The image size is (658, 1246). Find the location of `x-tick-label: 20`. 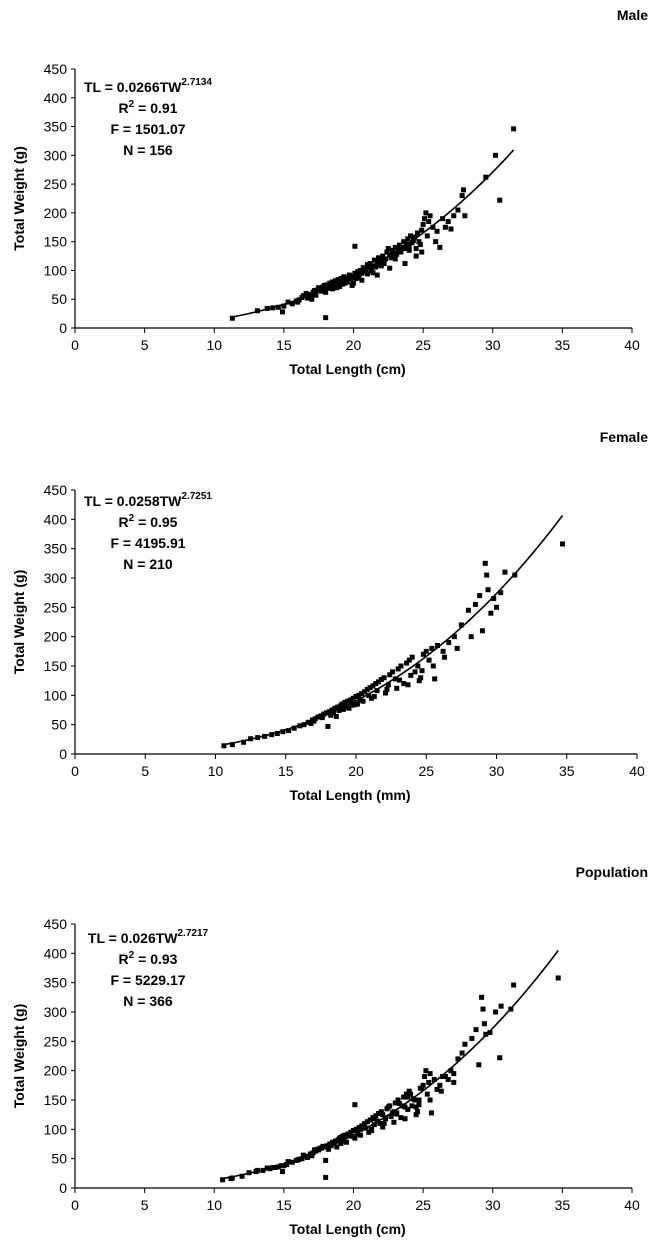

x-tick-label: 20 is located at coordinates (354, 345).